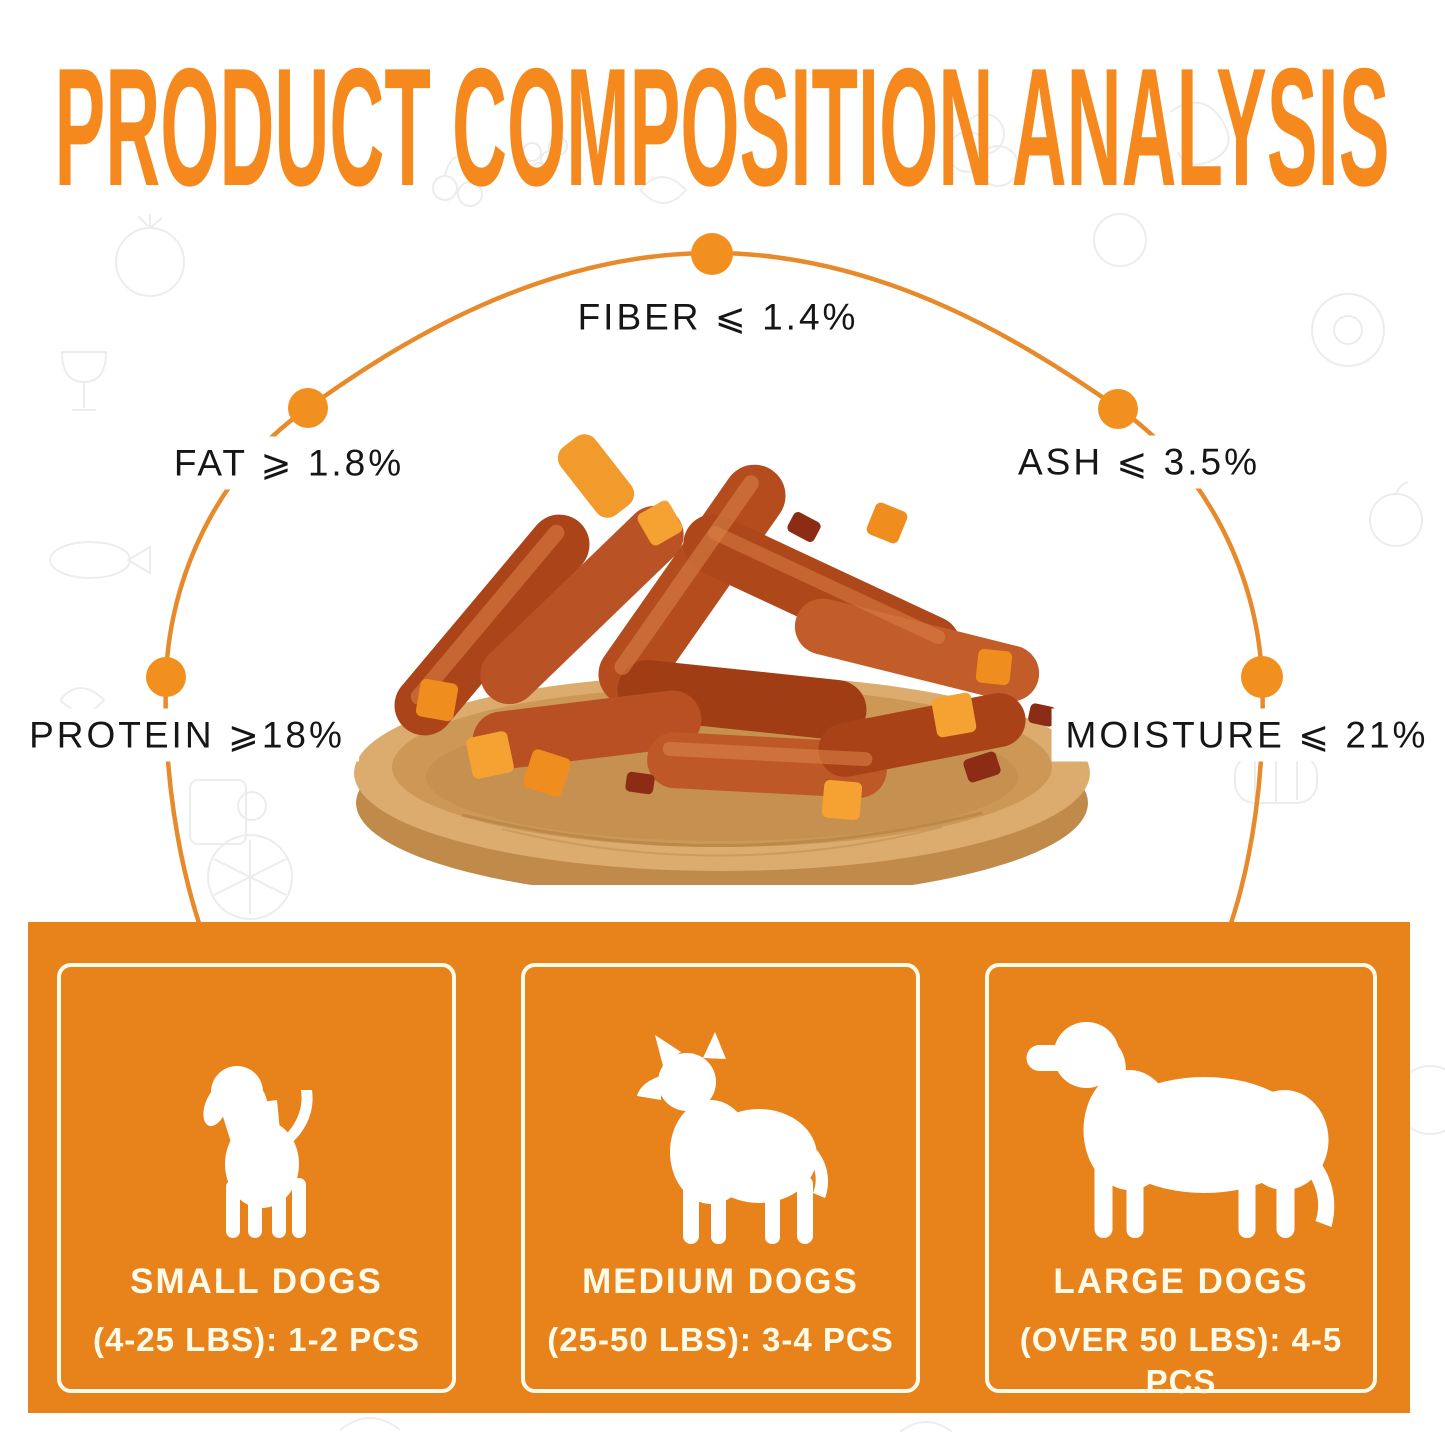 The image size is (1445, 1445). What do you see at coordinates (1139, 462) in the screenshot?
I see `ash-label: ASH ⩽ 3.5%` at bounding box center [1139, 462].